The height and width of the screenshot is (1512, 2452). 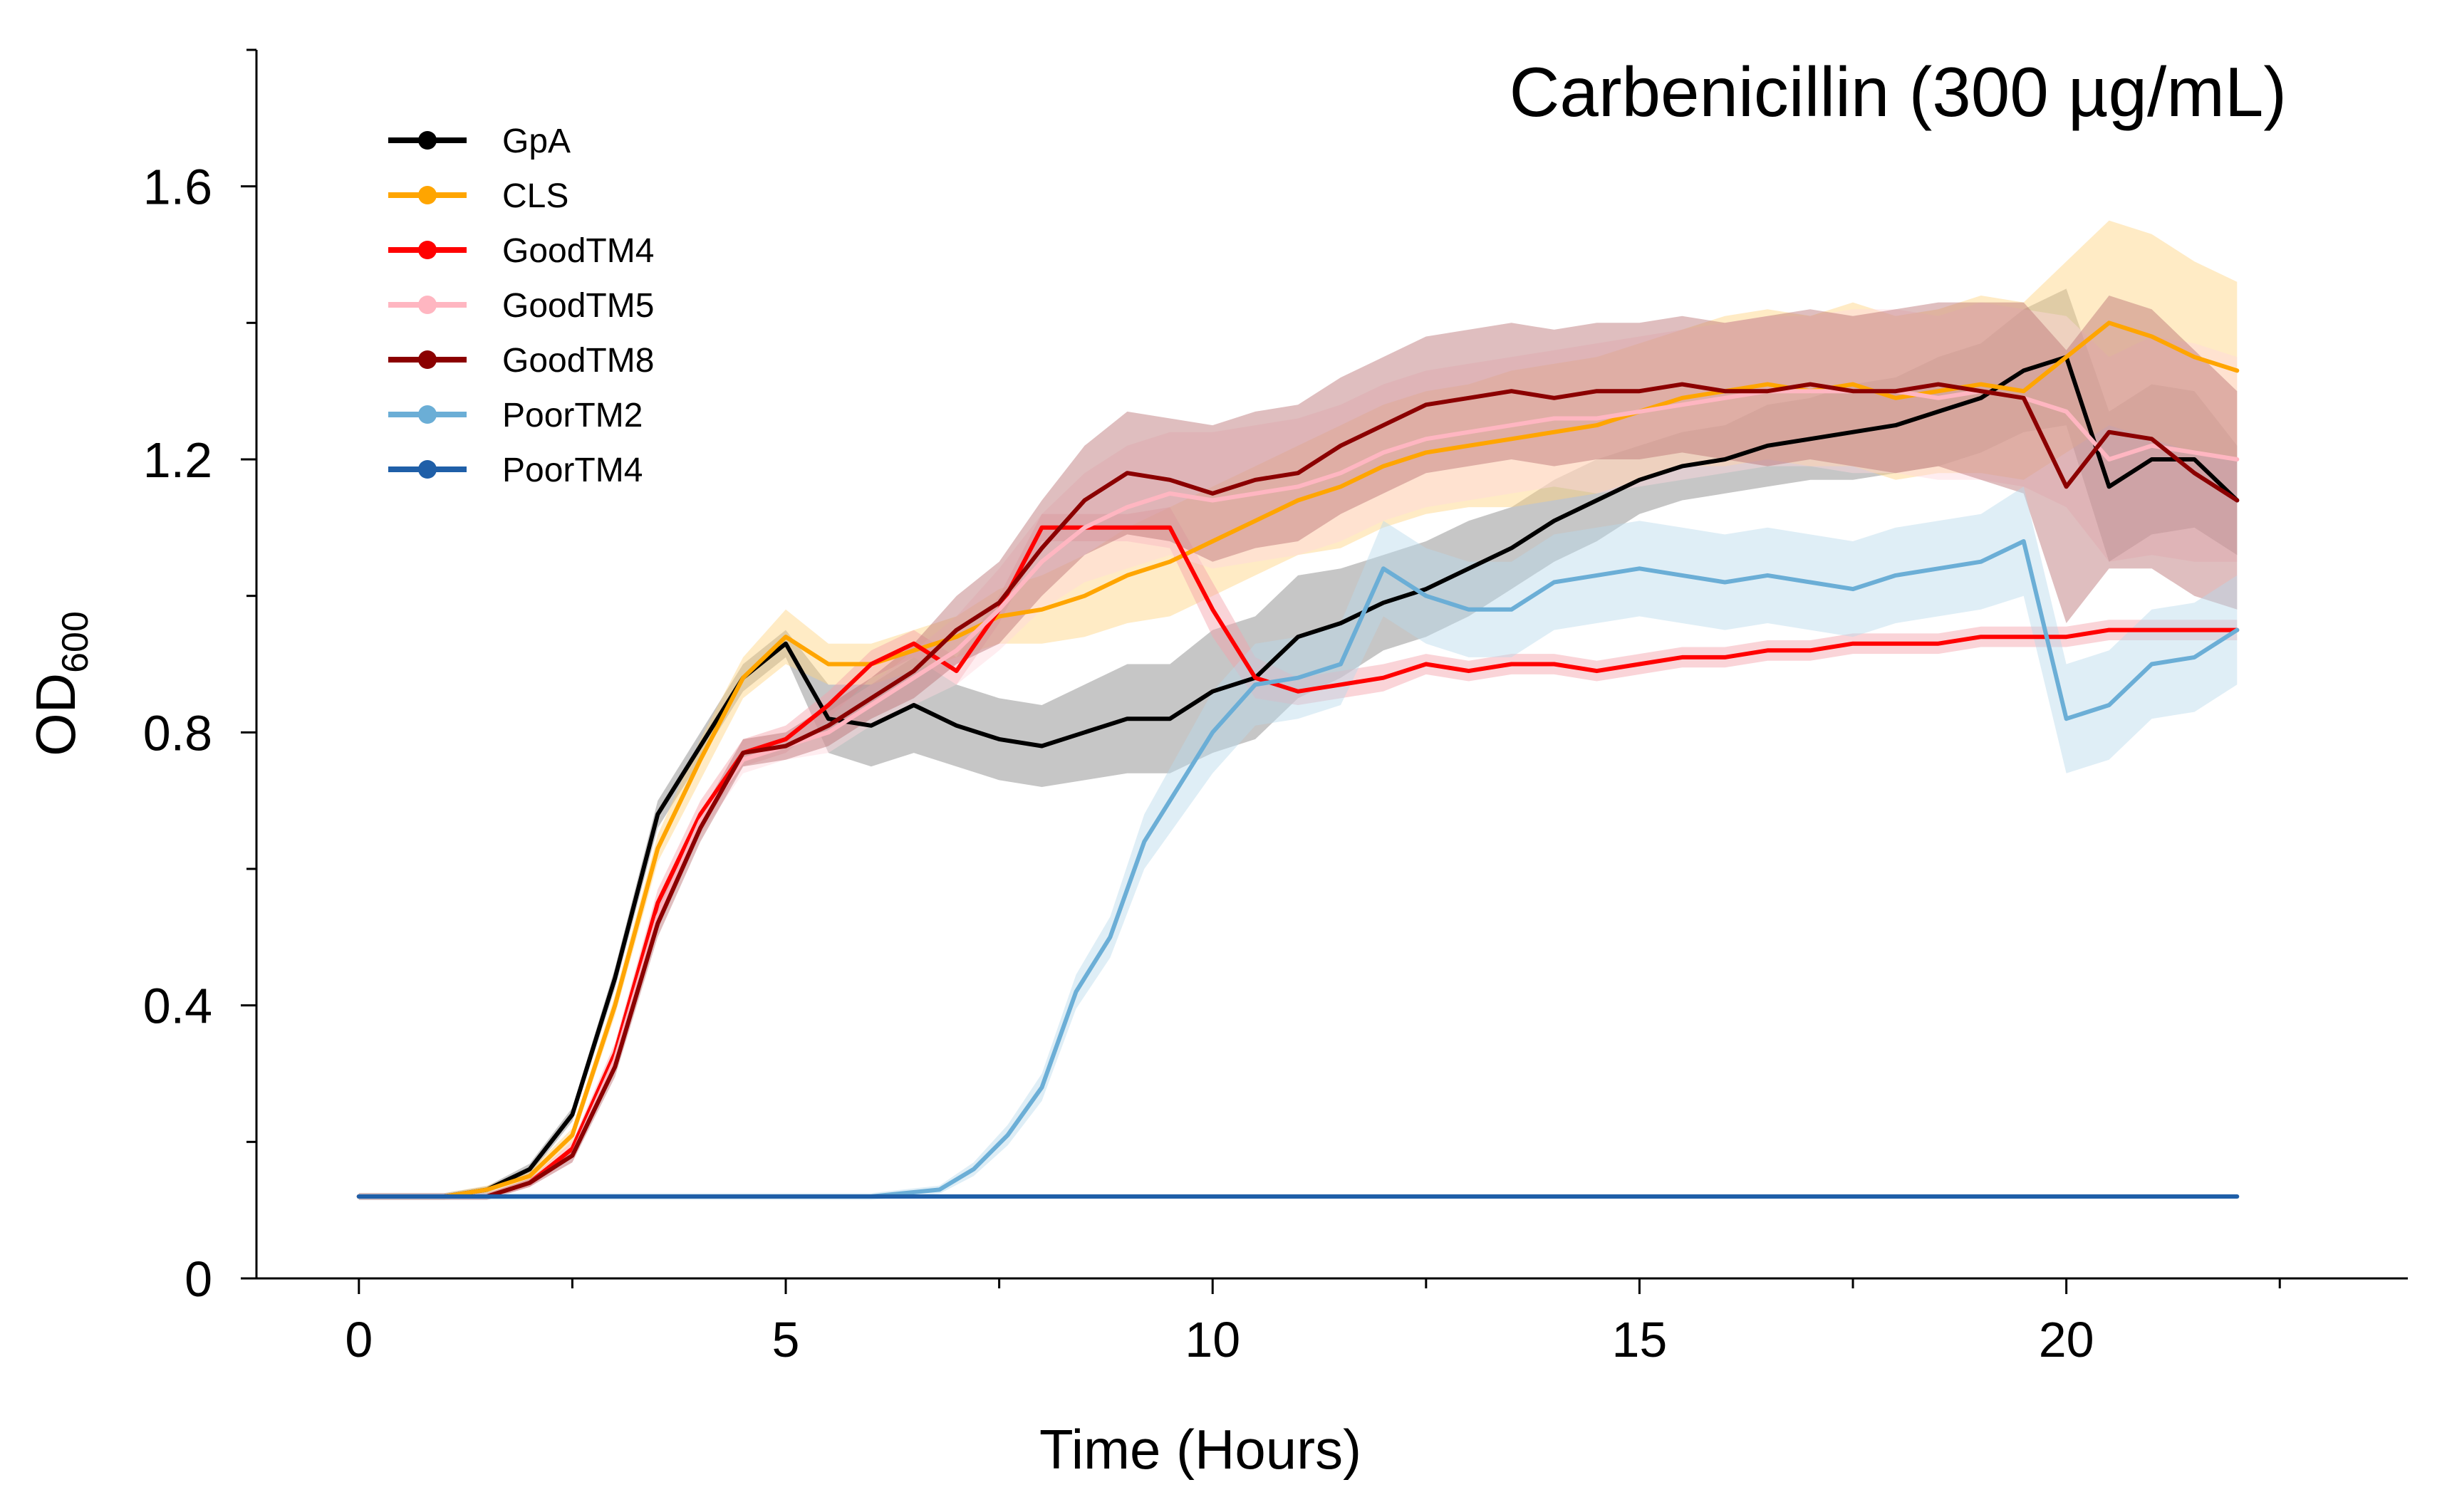 I want to click on legend-item-goodtm4: GoodTM4, so click(x=521, y=251).